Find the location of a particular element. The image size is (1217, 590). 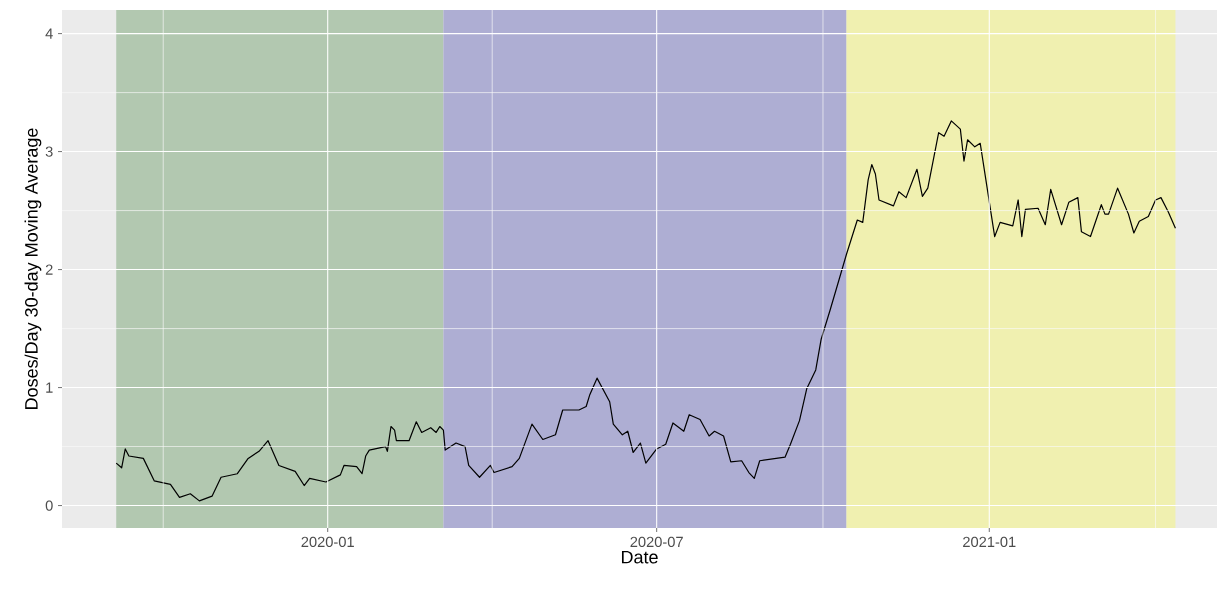

y-tick-label: 0 is located at coordinates (49, 505).